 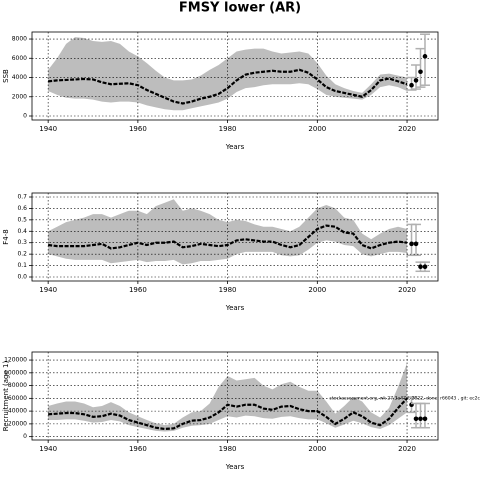 I want to click on y-tick-label: 100000, so click(x=15, y=372).